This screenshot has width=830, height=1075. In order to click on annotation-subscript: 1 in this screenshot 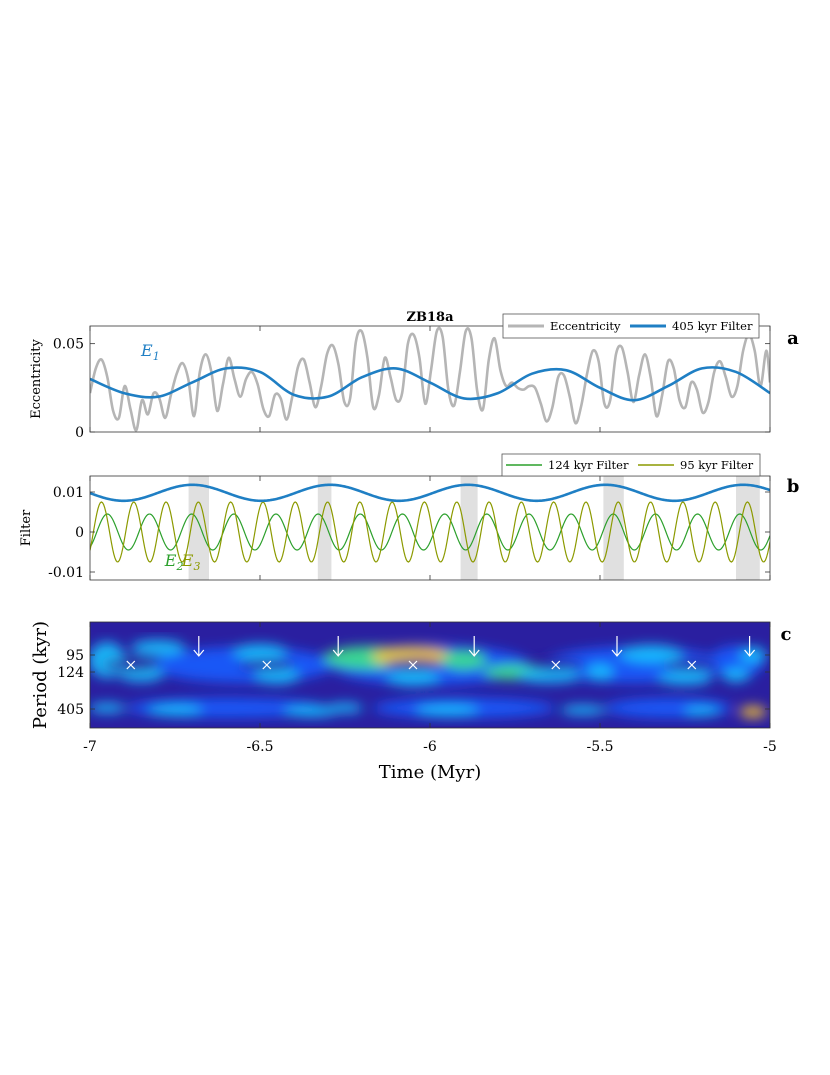, I will do `click(156, 356)`.